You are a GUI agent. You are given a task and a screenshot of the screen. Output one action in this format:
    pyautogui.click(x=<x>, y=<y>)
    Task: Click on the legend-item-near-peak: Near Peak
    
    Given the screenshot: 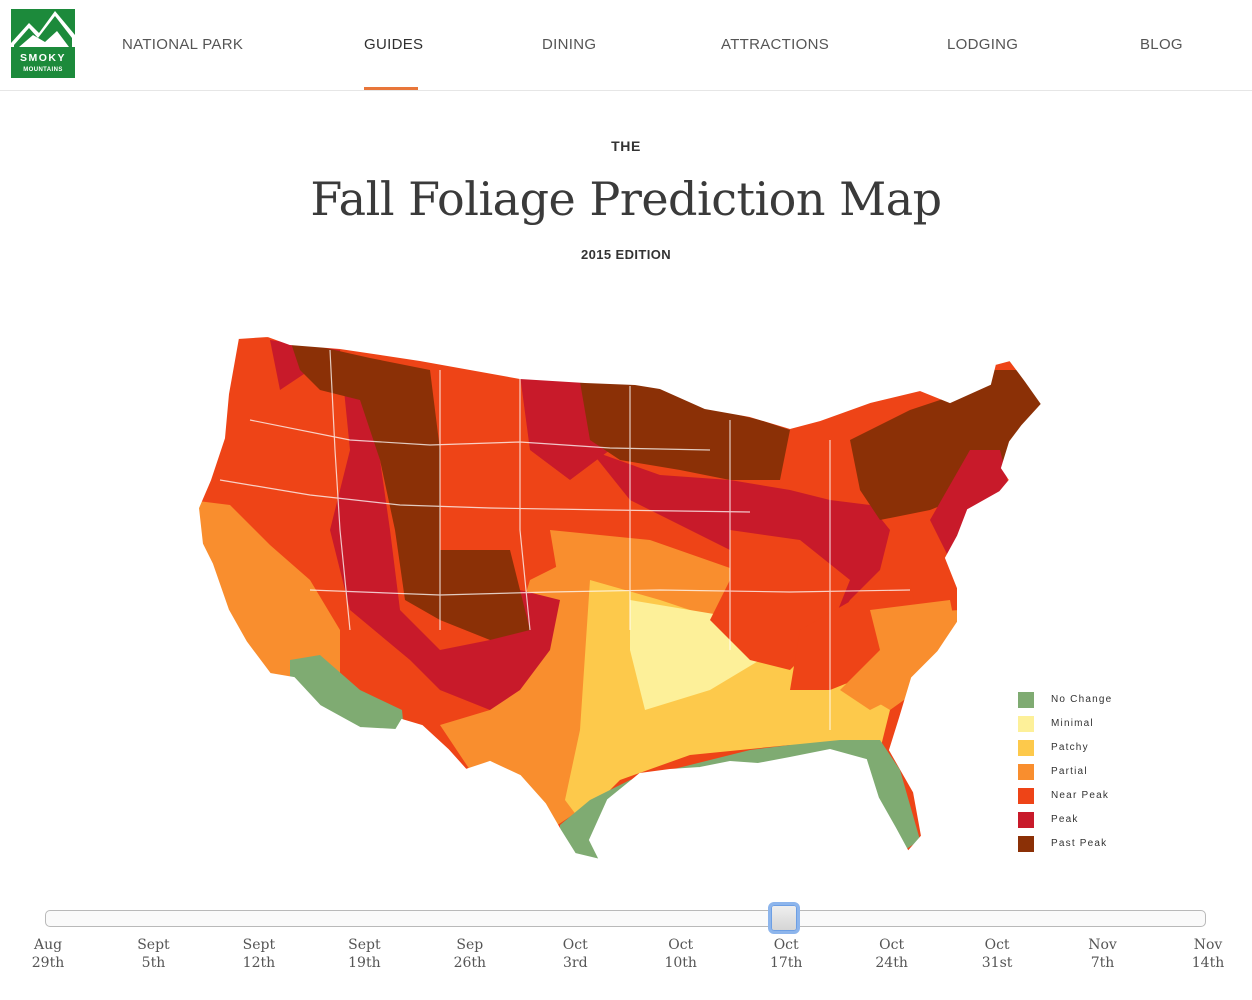 What is the action you would take?
    pyautogui.click(x=1073, y=800)
    